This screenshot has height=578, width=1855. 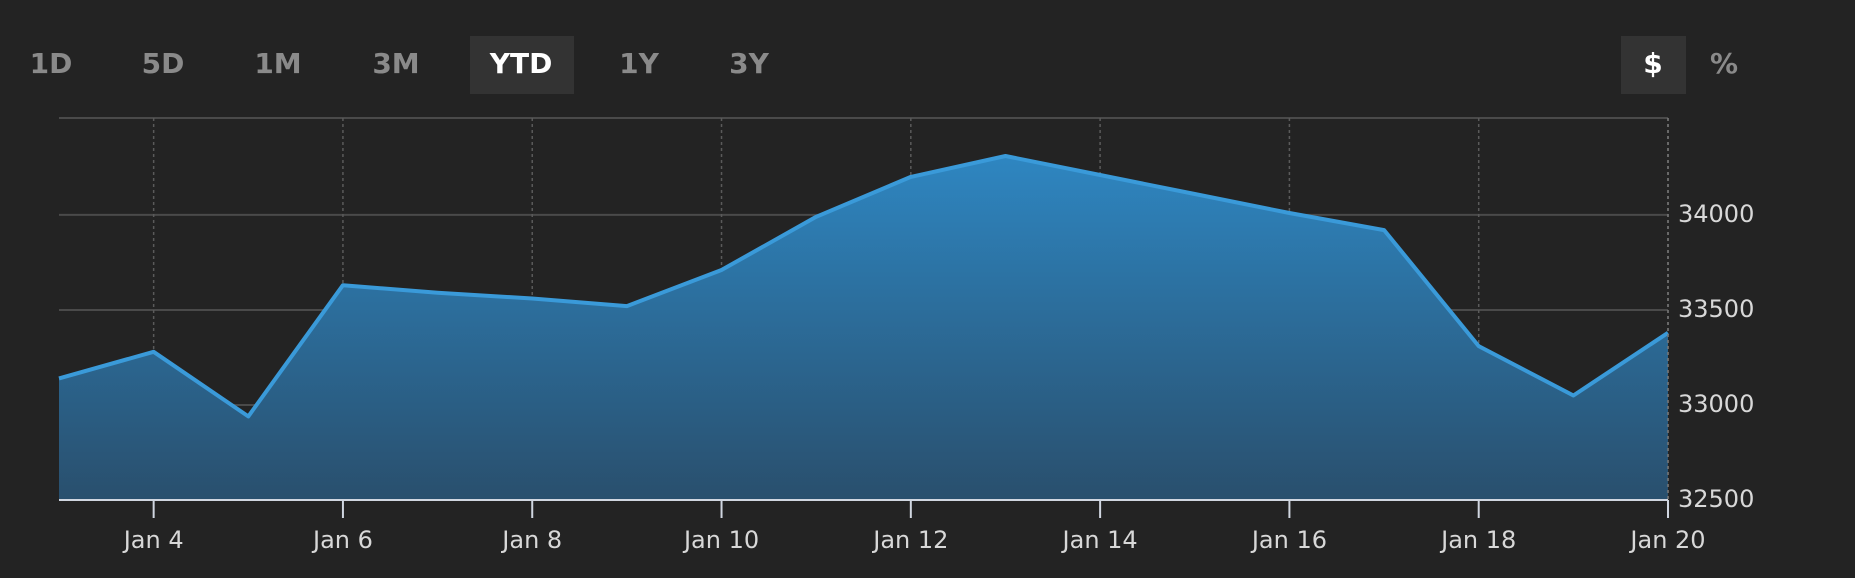 I want to click on y-tick-label: 33500, so click(x=1716, y=309).